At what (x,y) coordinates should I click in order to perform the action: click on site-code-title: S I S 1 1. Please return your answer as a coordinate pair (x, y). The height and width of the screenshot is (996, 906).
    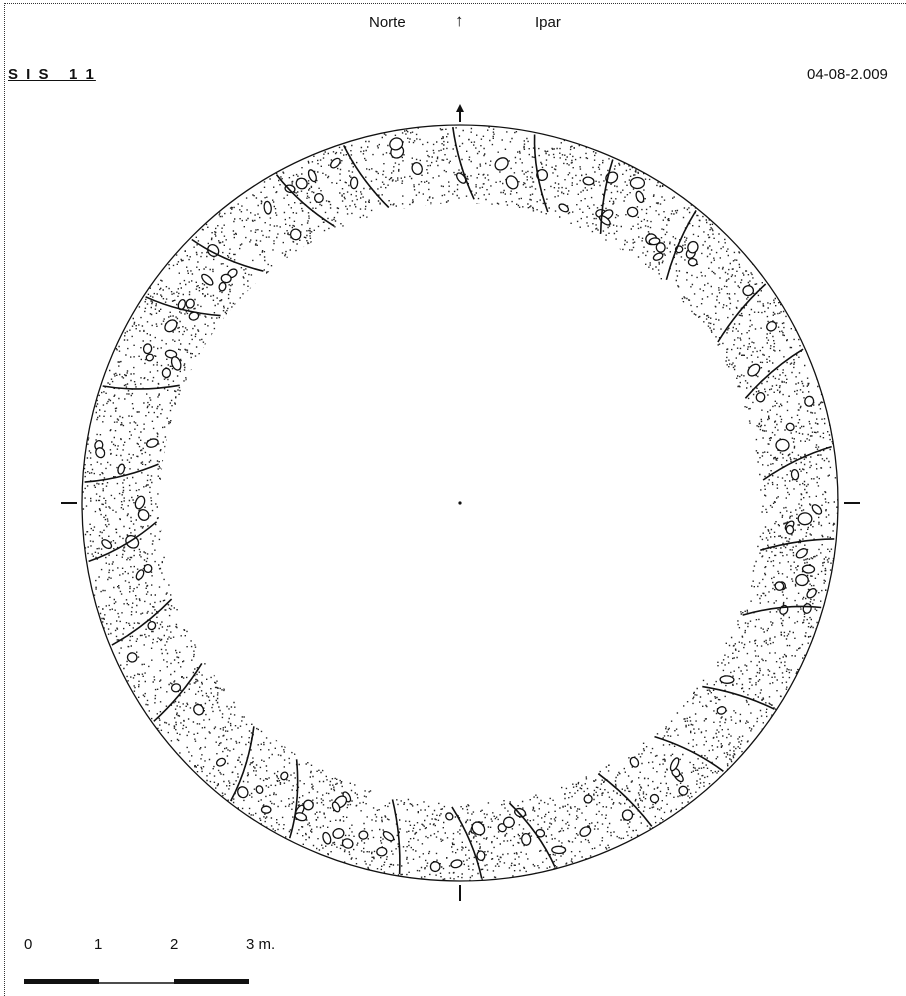
    Looking at the image, I should click on (52, 74).